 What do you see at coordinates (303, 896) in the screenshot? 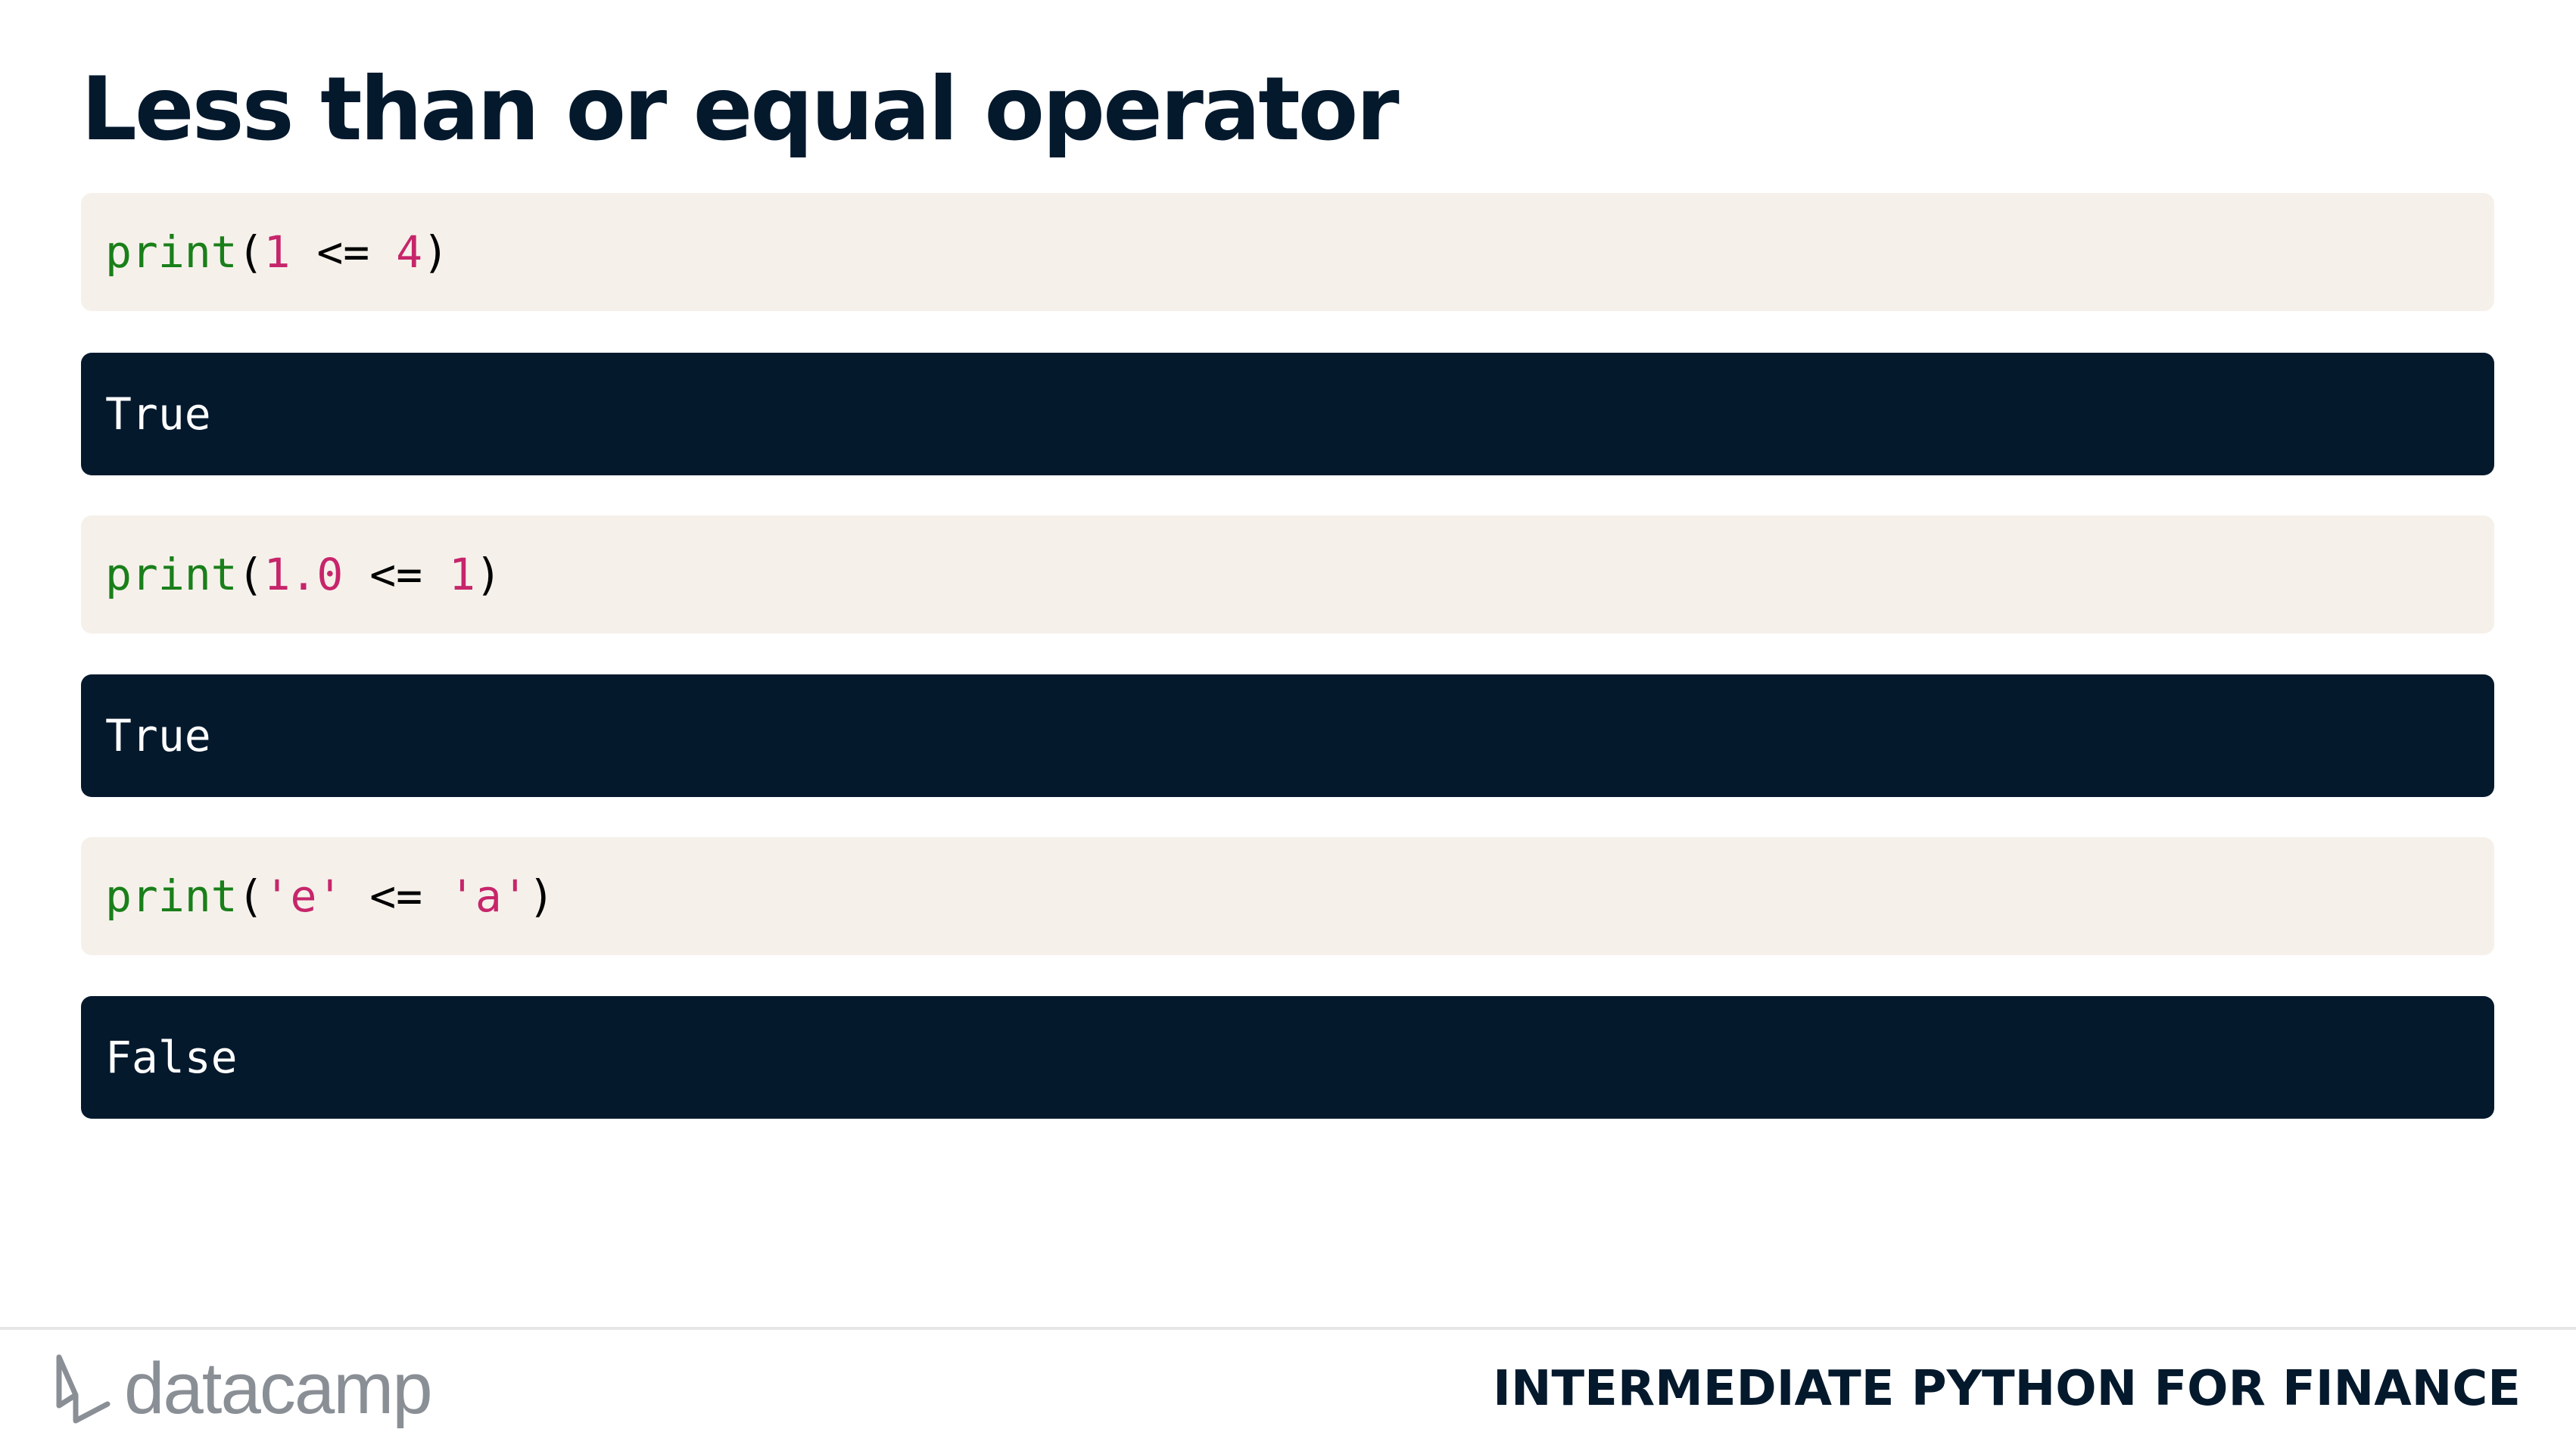
I see `code-left-operand: 'e'` at bounding box center [303, 896].